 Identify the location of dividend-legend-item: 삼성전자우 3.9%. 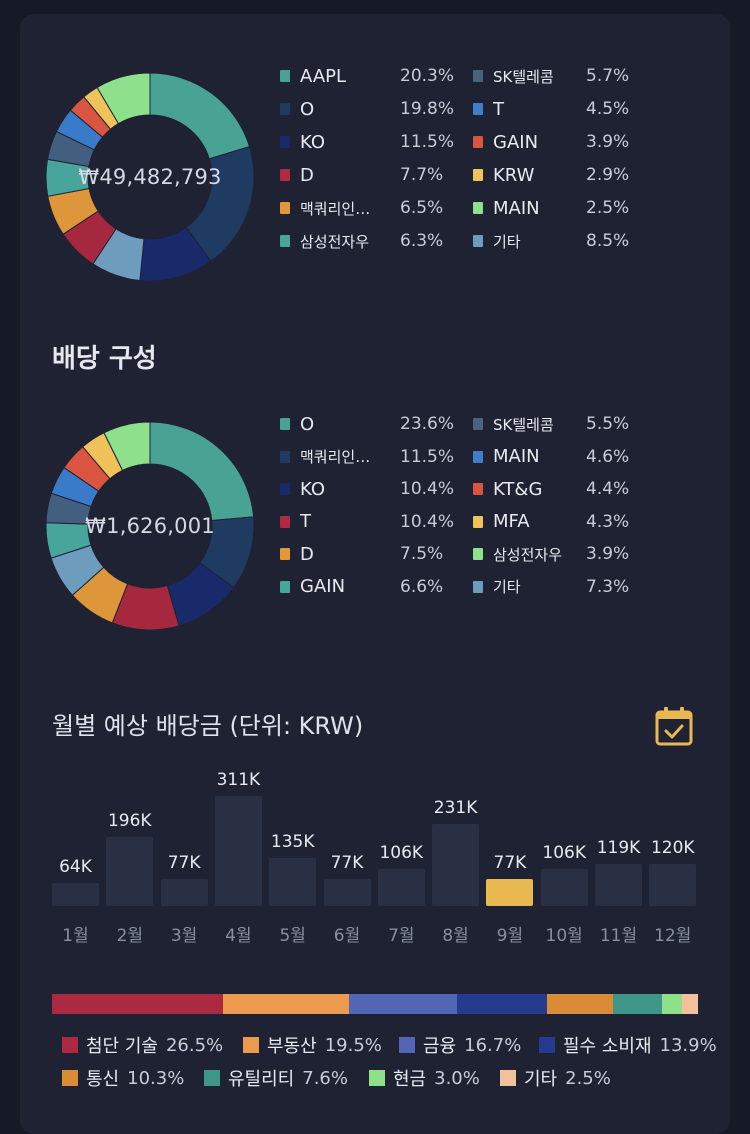
(551, 554).